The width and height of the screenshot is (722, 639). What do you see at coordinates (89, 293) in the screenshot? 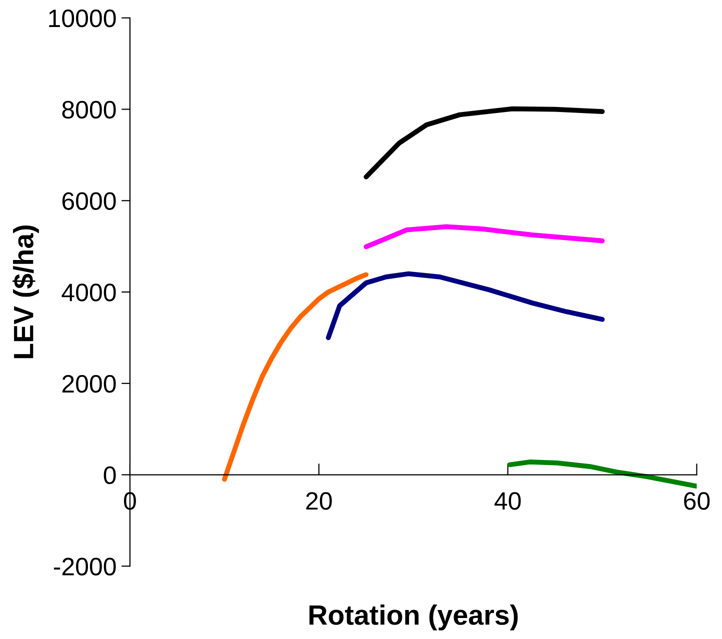
I see `y-tick-label: 4000` at bounding box center [89, 293].